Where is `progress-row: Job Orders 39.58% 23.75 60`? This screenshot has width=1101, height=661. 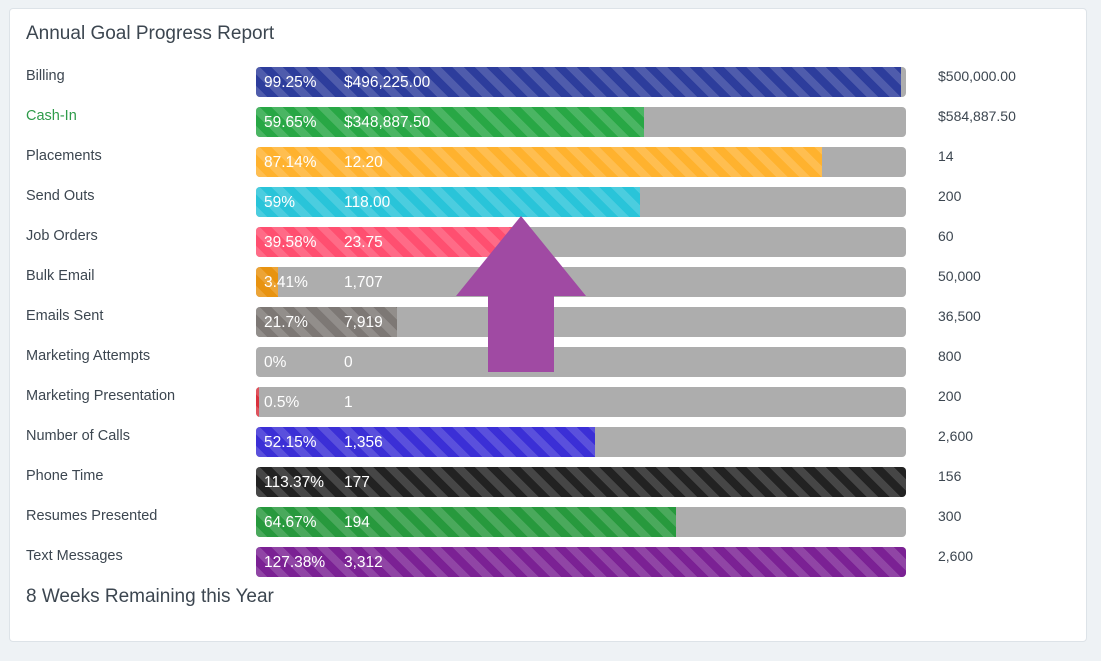
progress-row: Job Orders 39.58% 23.75 60 is located at coordinates (549, 242).